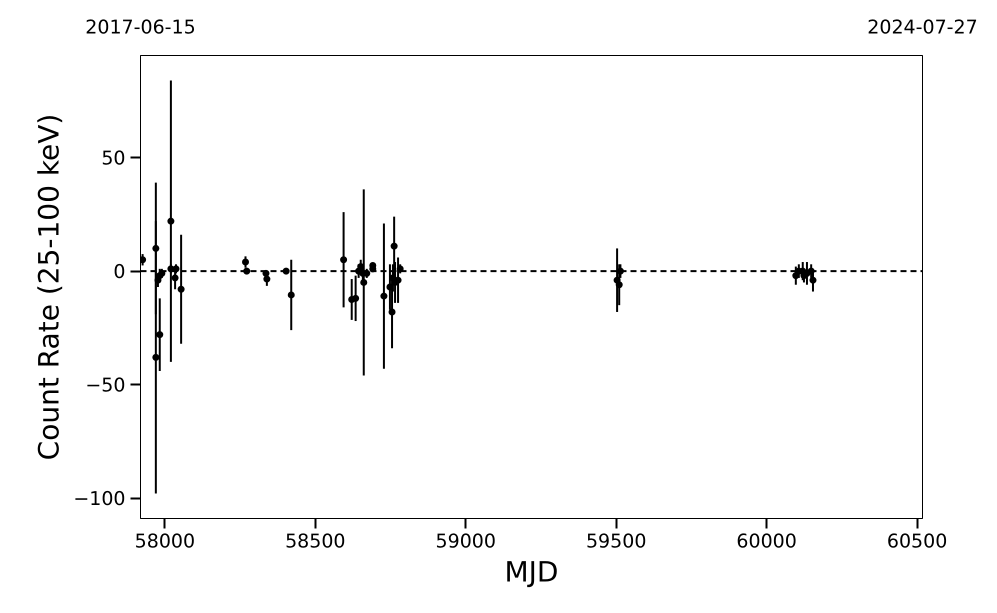  What do you see at coordinates (315, 541) in the screenshot?
I see `x-tick-label: 58500` at bounding box center [315, 541].